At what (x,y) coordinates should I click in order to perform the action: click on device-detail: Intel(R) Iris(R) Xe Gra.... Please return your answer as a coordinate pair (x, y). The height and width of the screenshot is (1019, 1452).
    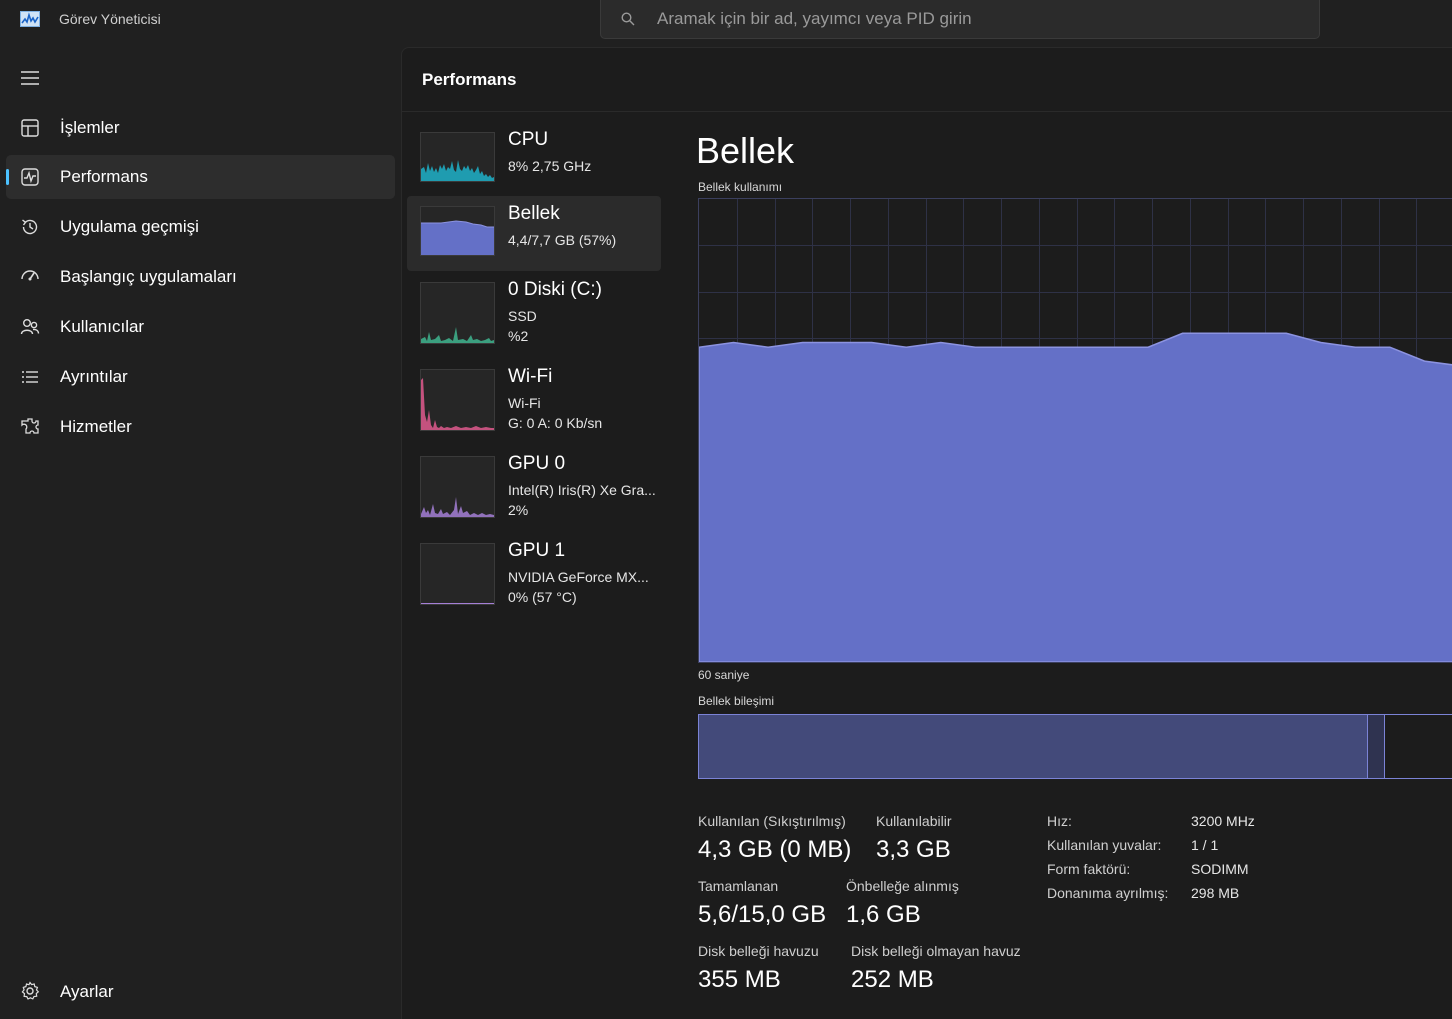
    Looking at the image, I should click on (582, 490).